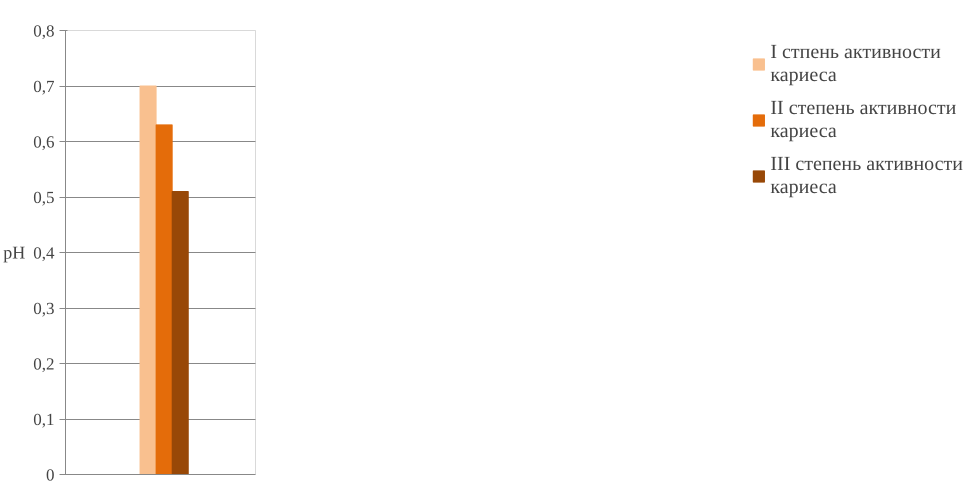 The width and height of the screenshot is (973, 484). What do you see at coordinates (43, 364) in the screenshot?
I see `y-tick-label: 0,2` at bounding box center [43, 364].